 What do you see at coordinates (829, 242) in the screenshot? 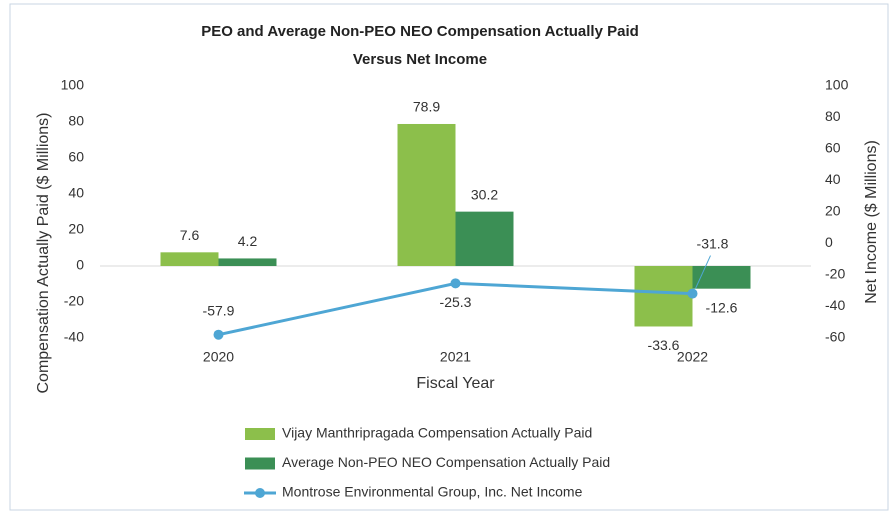
I see `y2-tick-label: 0` at bounding box center [829, 242].